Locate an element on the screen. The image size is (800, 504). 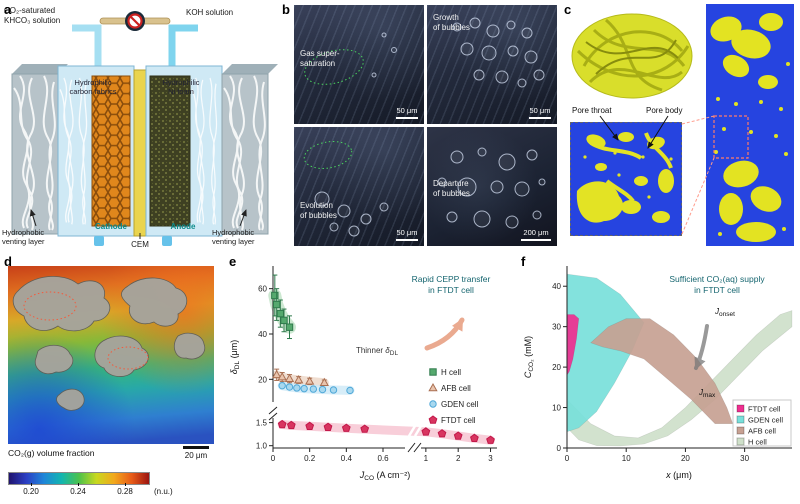
venting-left-top is located at coordinates (40, 69).